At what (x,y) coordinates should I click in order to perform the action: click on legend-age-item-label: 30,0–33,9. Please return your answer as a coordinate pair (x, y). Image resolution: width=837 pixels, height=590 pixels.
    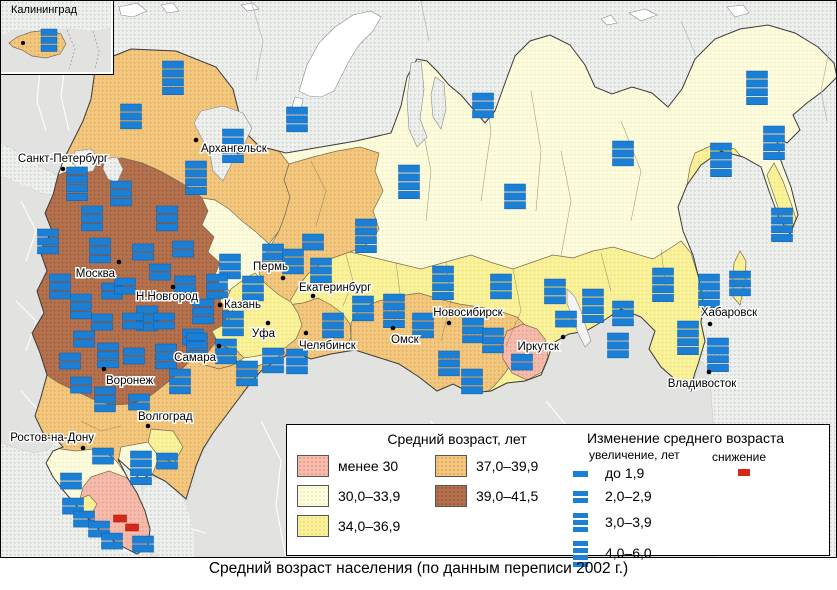
    Looking at the image, I should click on (369, 496).